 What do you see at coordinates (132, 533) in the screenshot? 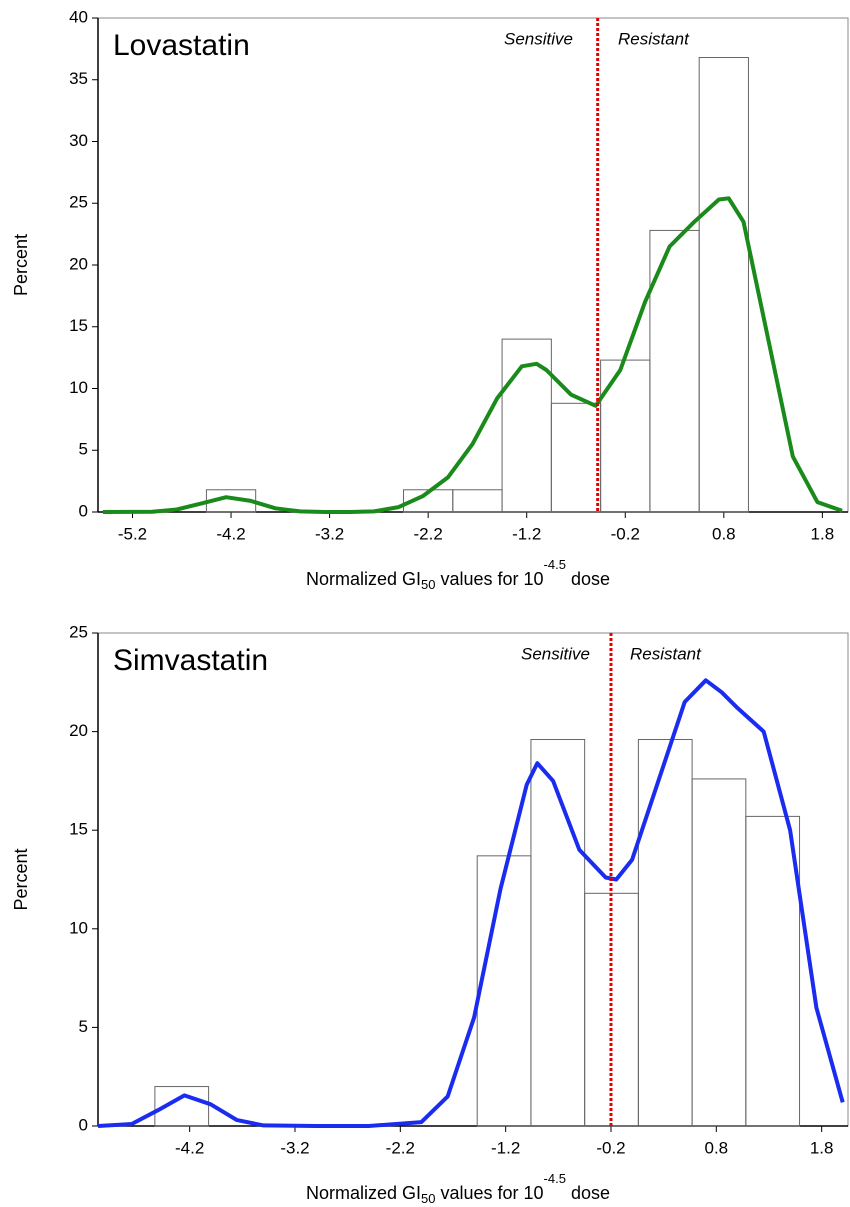
I see `x-tick-label: -5.2` at bounding box center [132, 533].